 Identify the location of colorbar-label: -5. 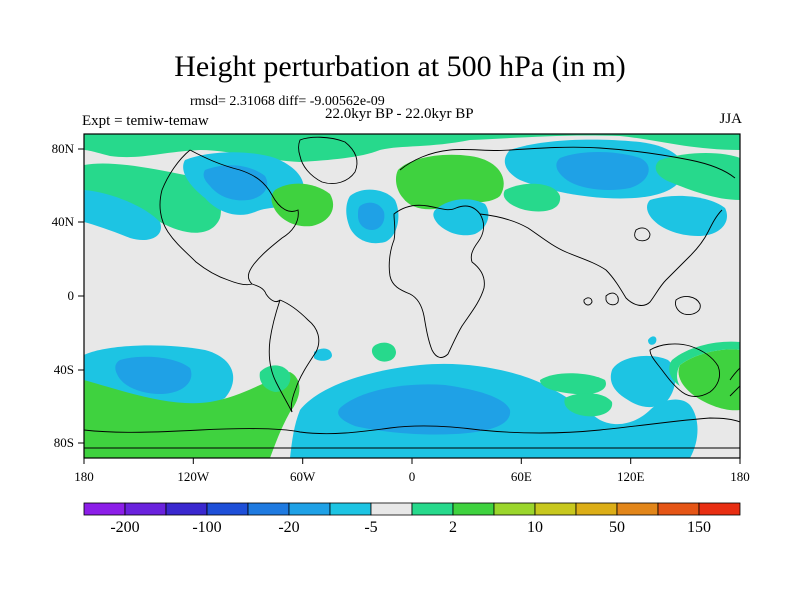
(371, 527).